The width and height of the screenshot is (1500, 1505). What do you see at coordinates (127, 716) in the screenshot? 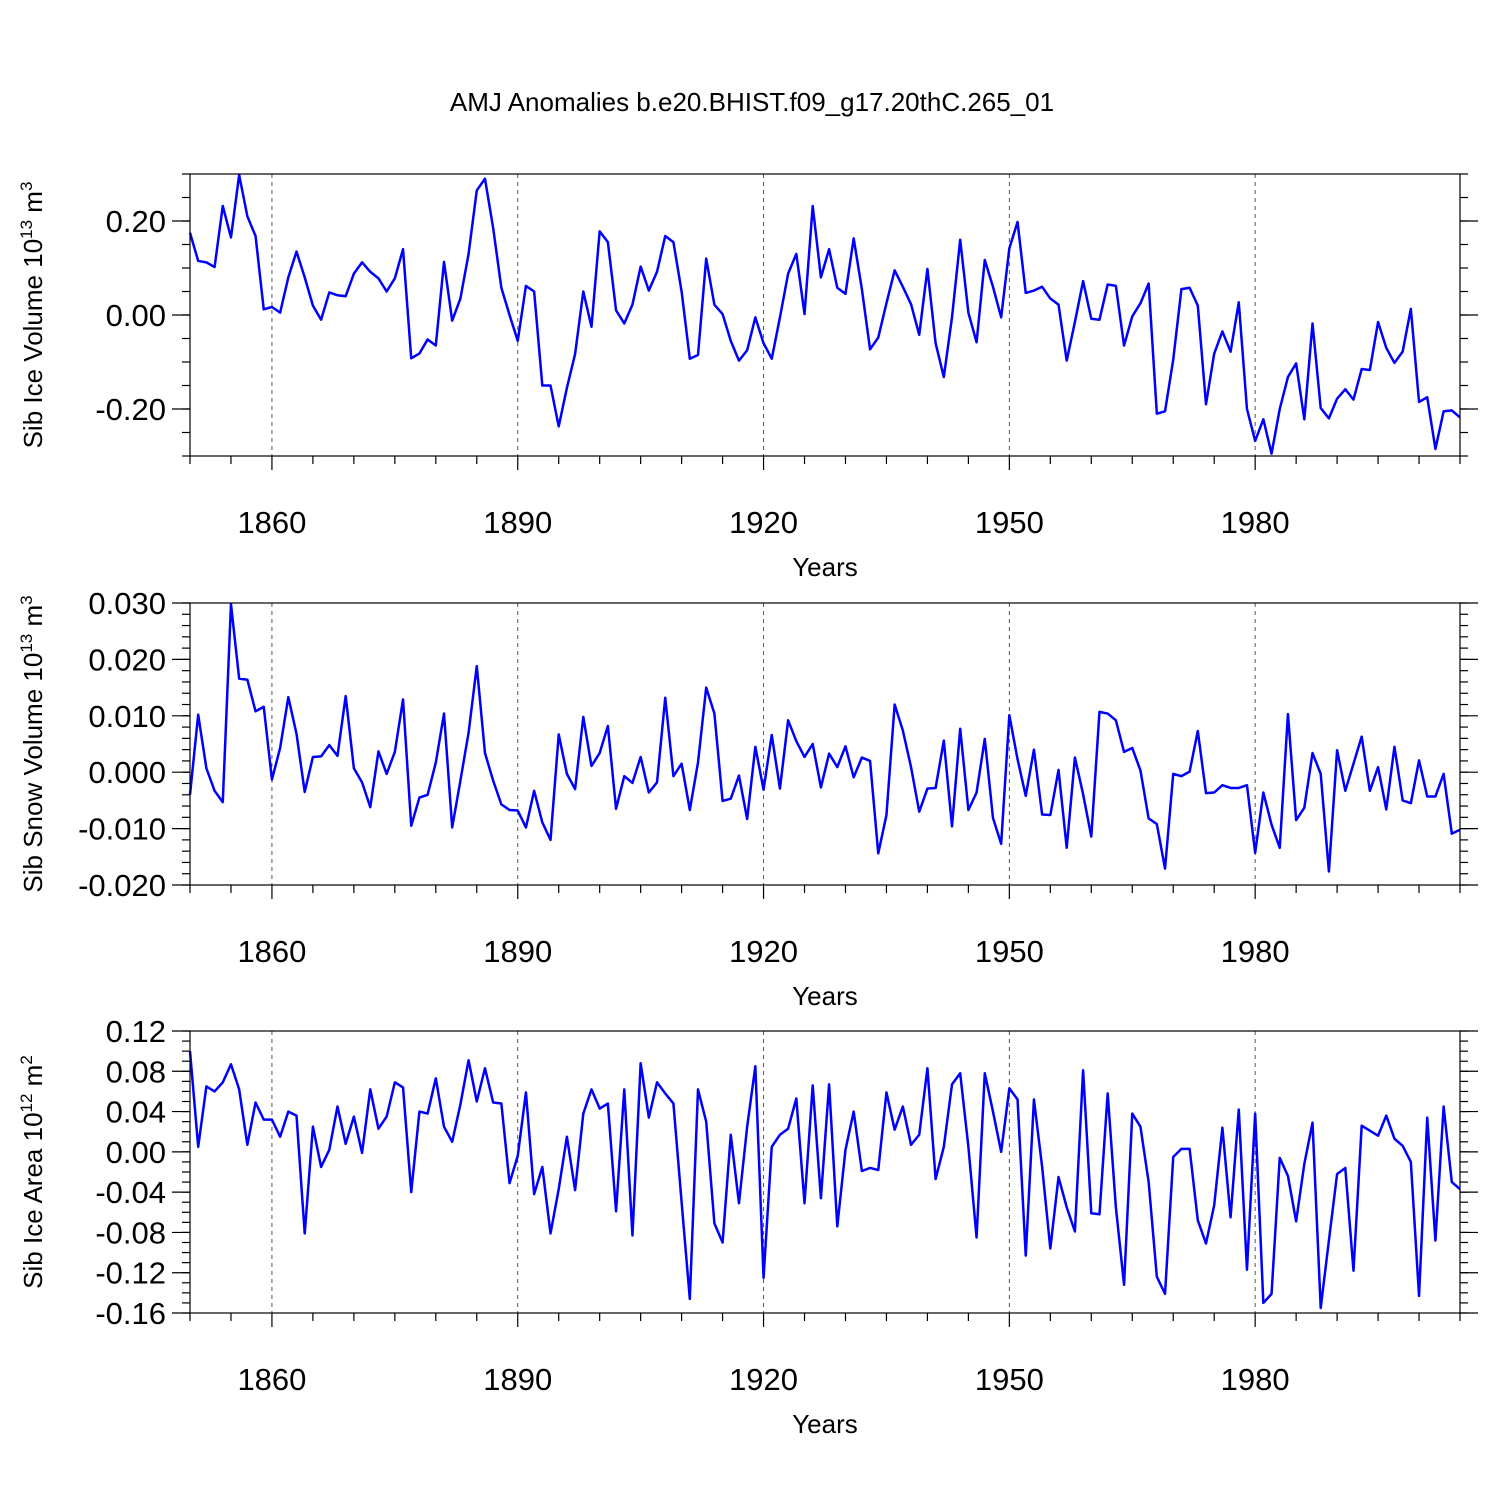
I see `y-tick-label: 0.010` at bounding box center [127, 716].